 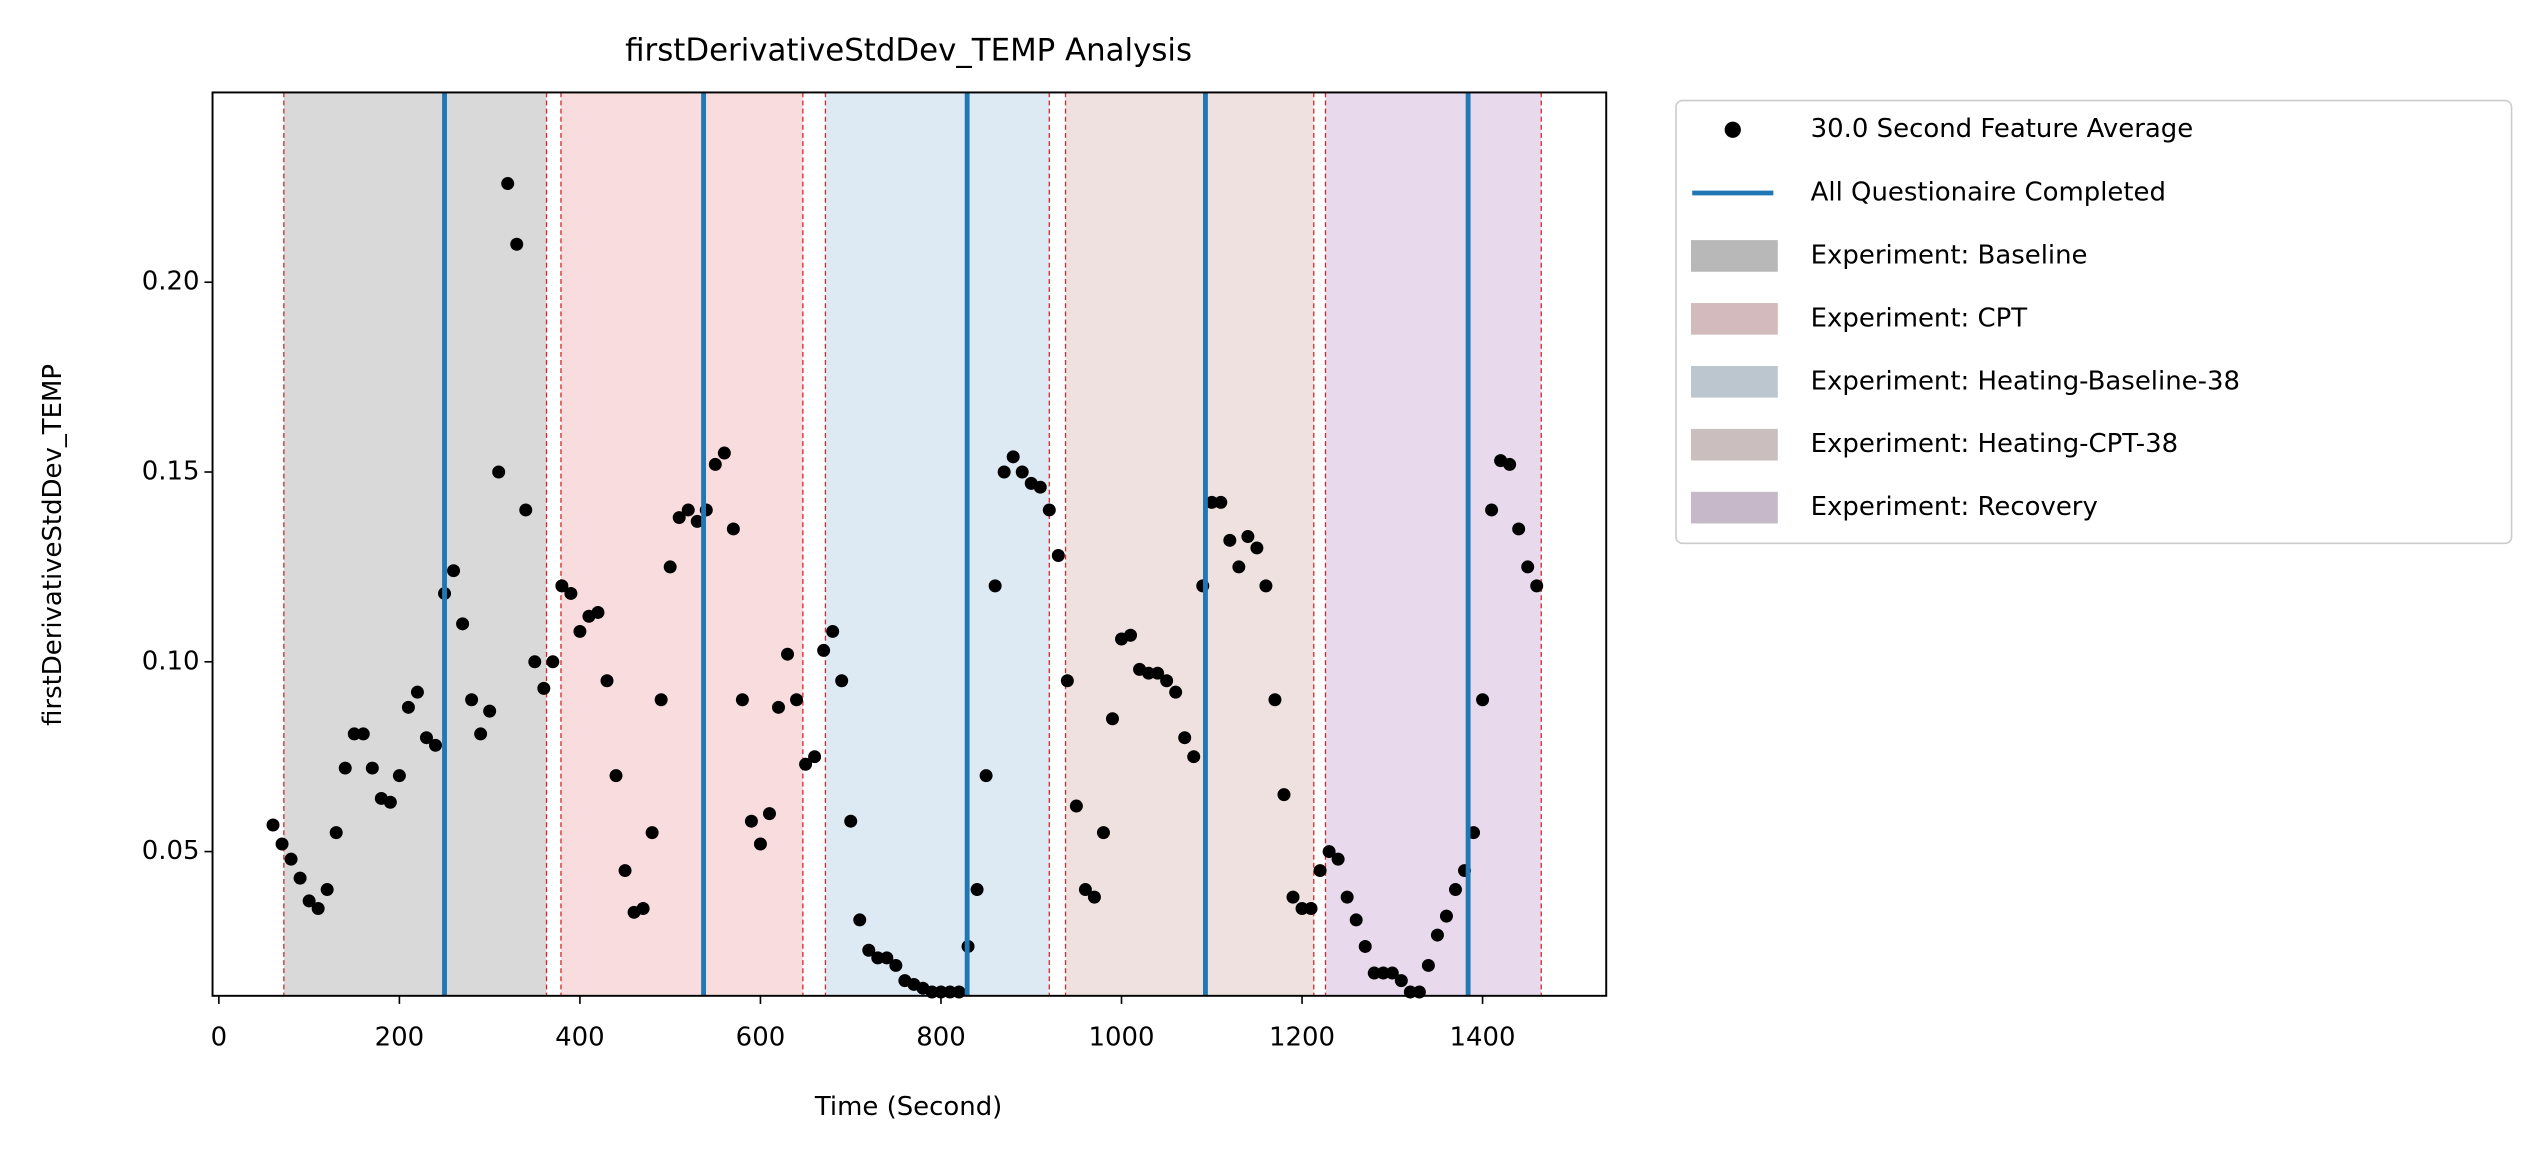 What do you see at coordinates (1302, 1037) in the screenshot?
I see `x-tick-label: 1200` at bounding box center [1302, 1037].